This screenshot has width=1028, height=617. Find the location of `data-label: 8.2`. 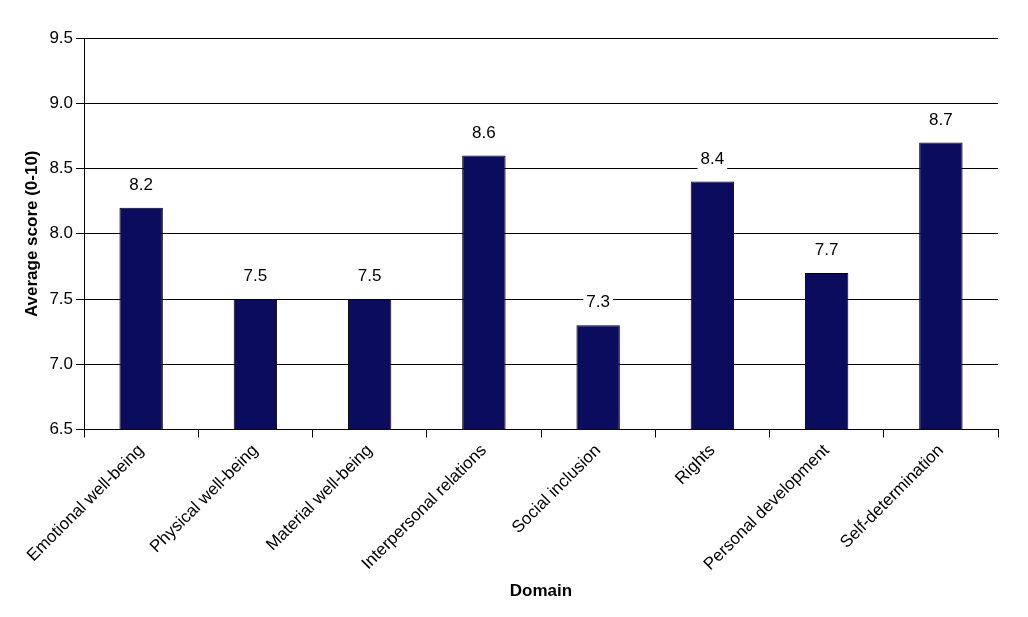

data-label: 8.2 is located at coordinates (141, 184).